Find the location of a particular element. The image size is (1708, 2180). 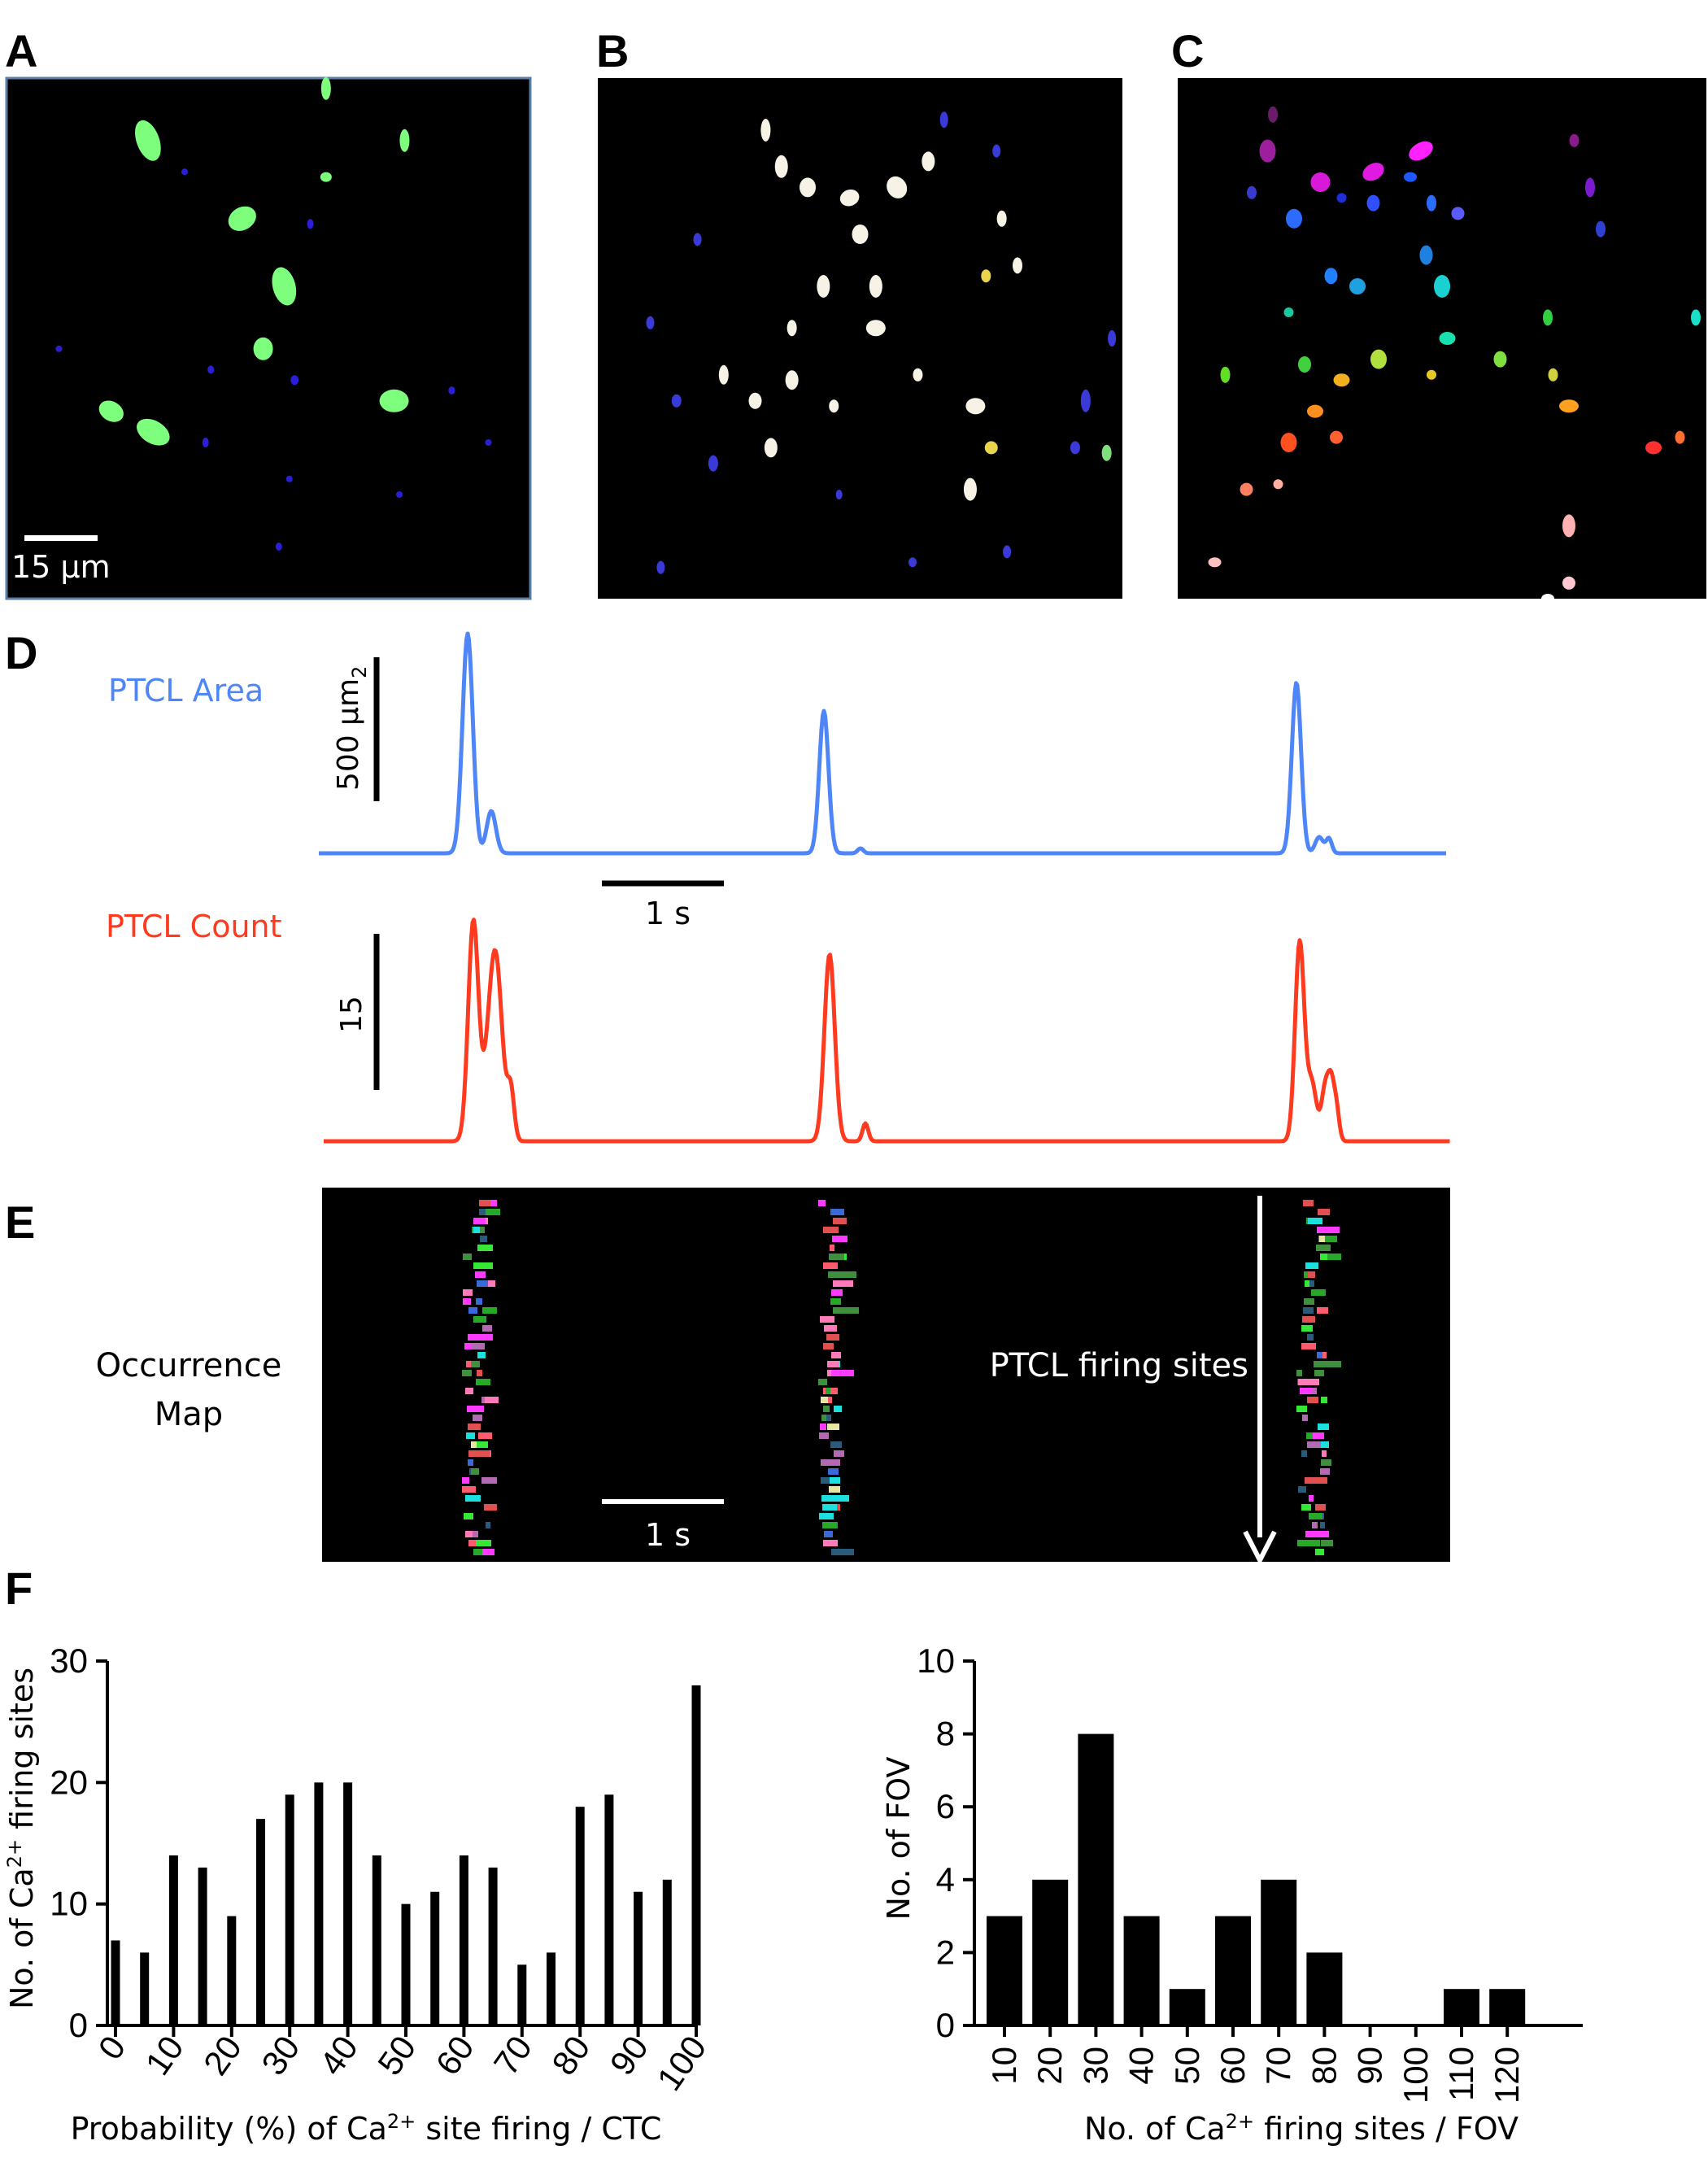

area-trace-line is located at coordinates (882, 743).